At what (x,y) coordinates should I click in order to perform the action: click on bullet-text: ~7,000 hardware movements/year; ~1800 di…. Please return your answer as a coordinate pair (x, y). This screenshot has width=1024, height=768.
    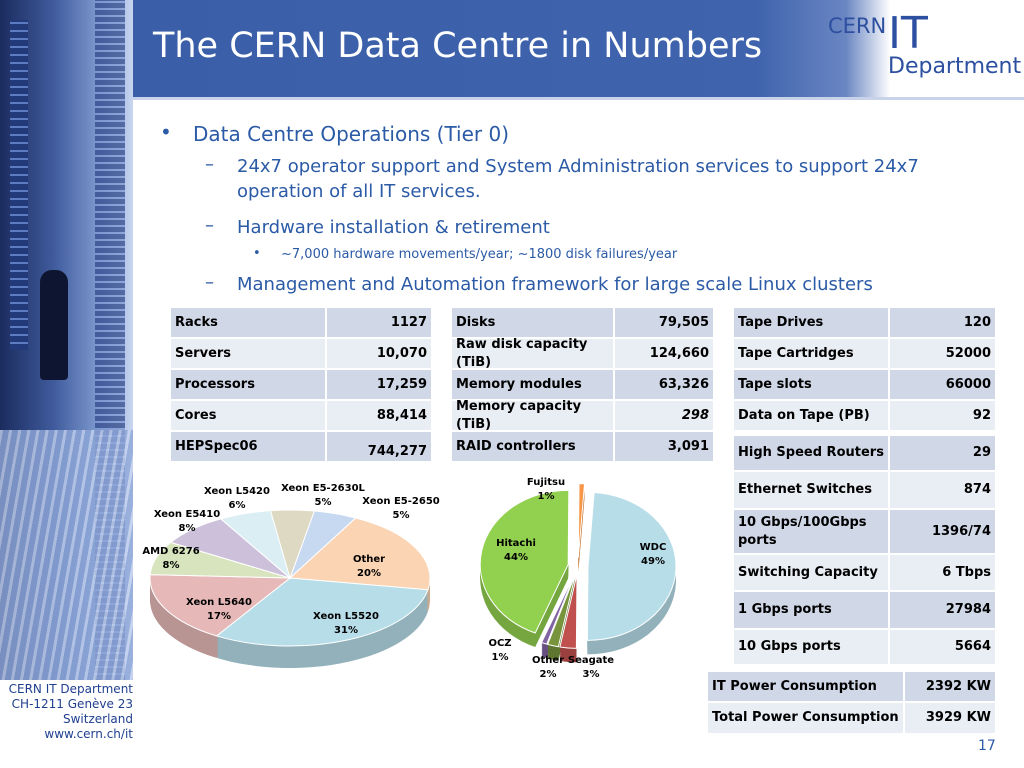
    Looking at the image, I should click on (479, 254).